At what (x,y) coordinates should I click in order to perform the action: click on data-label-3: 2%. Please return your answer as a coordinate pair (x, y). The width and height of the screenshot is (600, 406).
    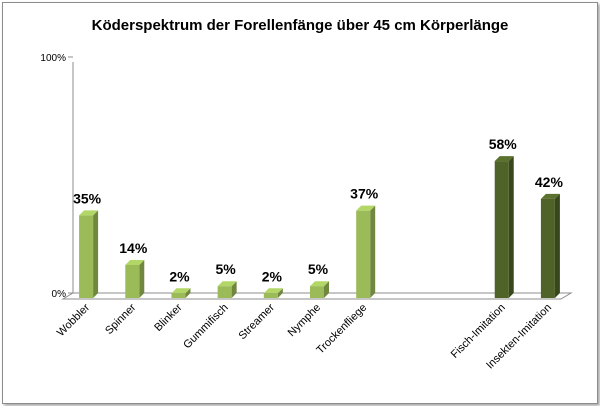
    Looking at the image, I should click on (179, 276).